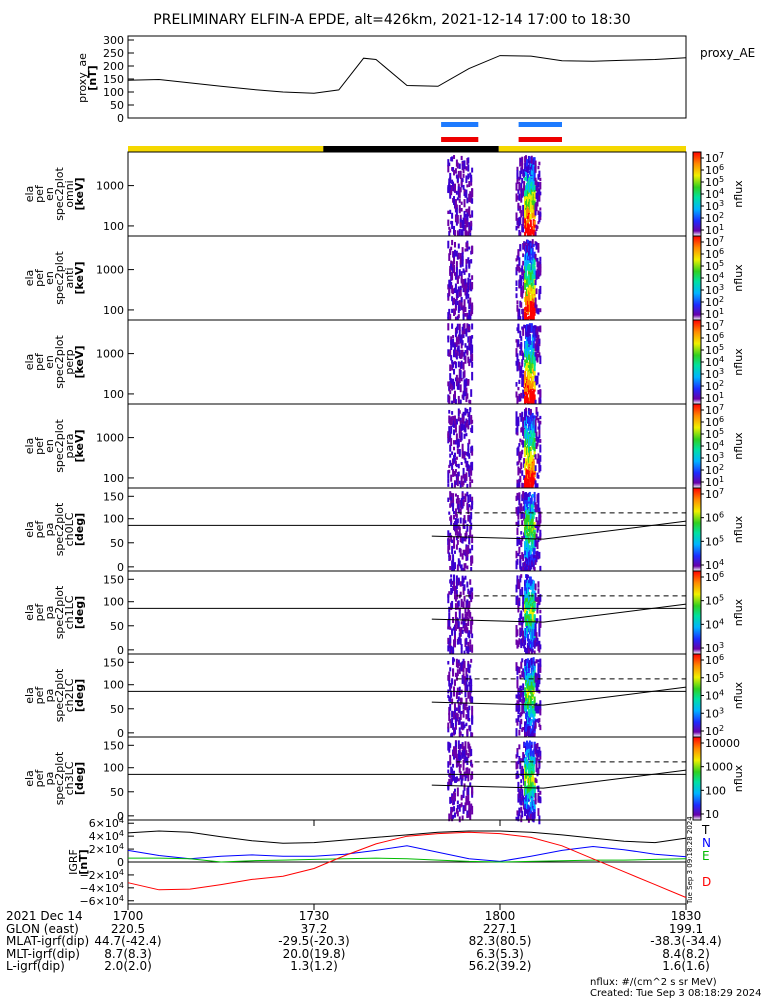 This screenshot has height=1000, width=775. I want to click on spectrogram-ylabel-line: pa, so click(49, 779).